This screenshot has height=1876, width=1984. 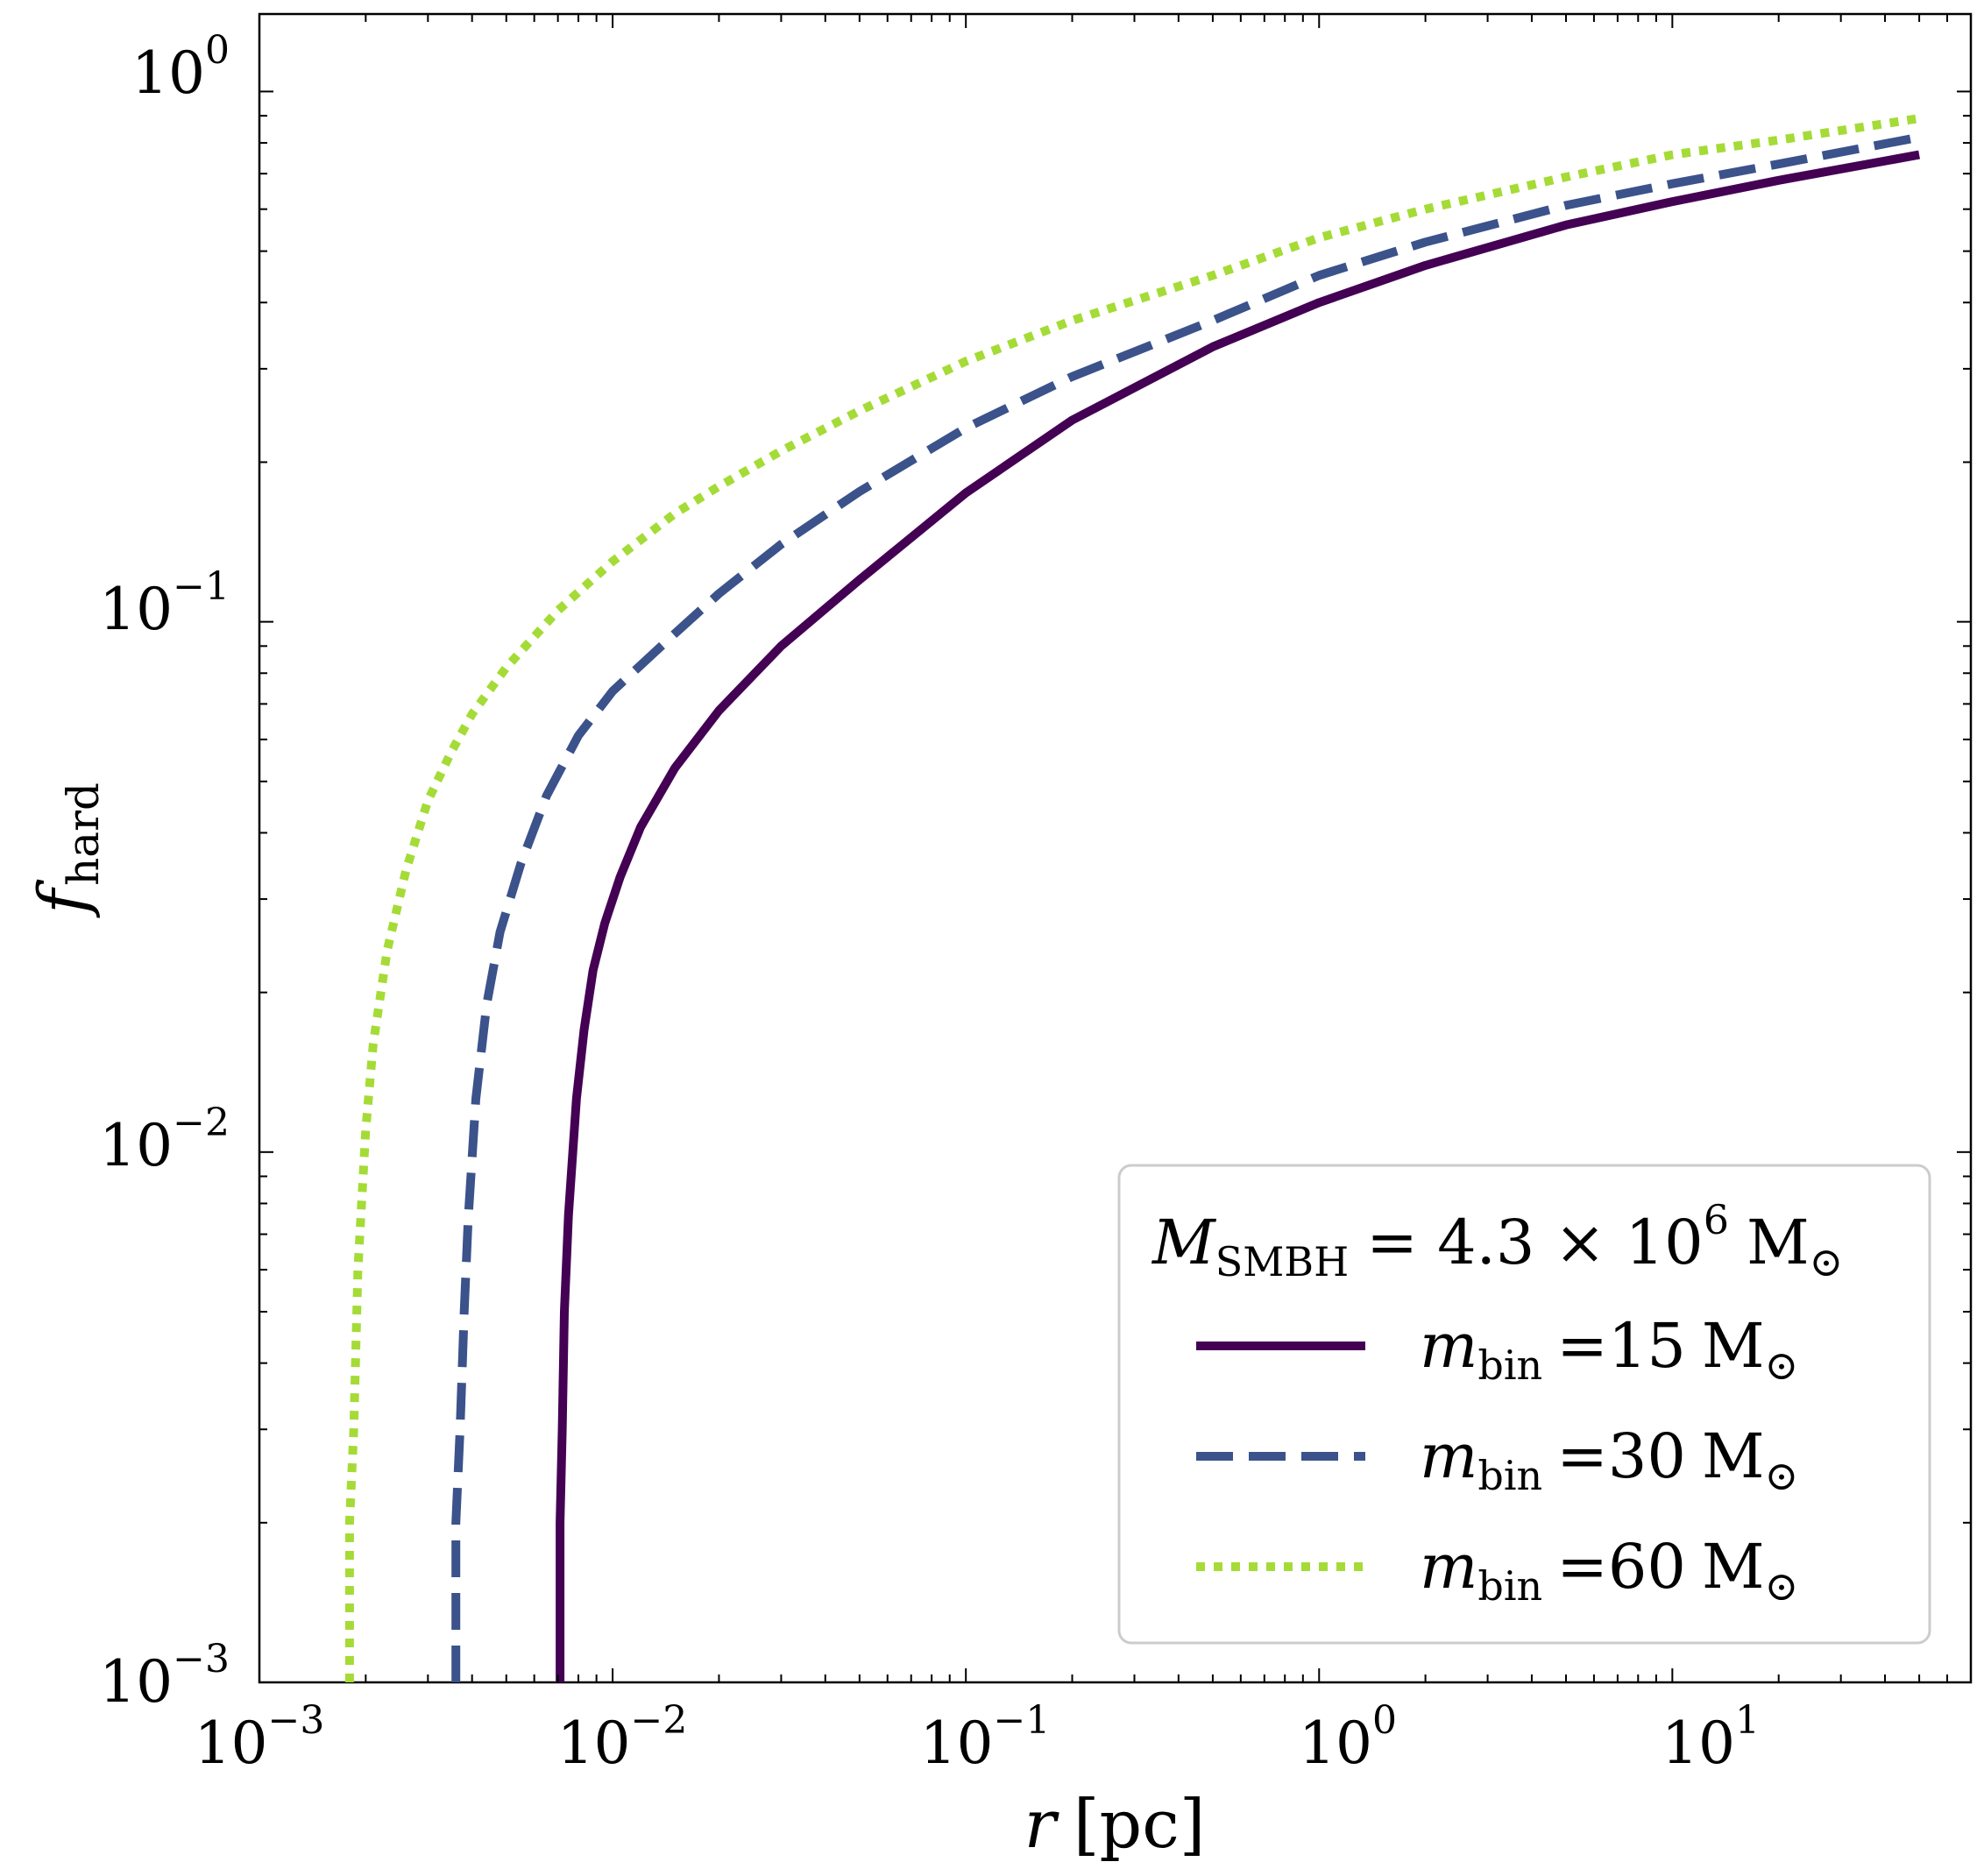 I want to click on y-tick-labels: 10⁻³ 10⁻² 10⁻¹ 10⁰, so click(x=164, y=872).